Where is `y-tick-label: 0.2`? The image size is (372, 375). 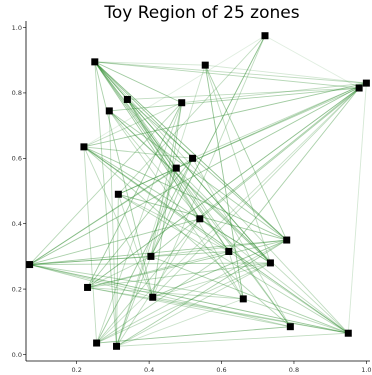
y-tick-label: 0.2 is located at coordinates (17, 289).